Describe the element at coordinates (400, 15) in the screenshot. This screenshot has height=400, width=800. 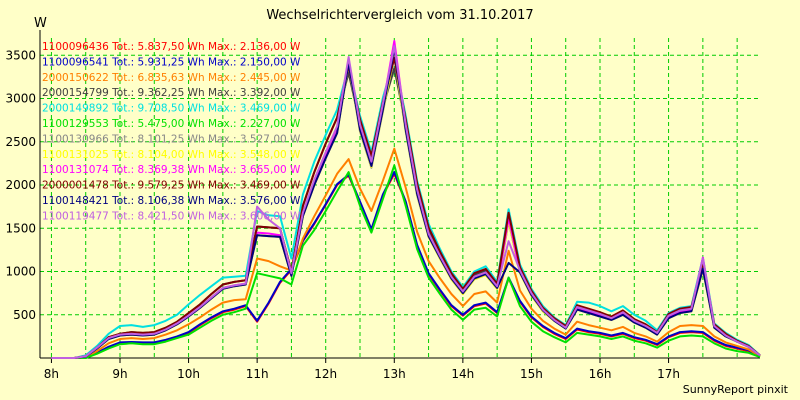
I see `chart-title: Wechselrichtervergleich vom 31.10.2017` at that location.